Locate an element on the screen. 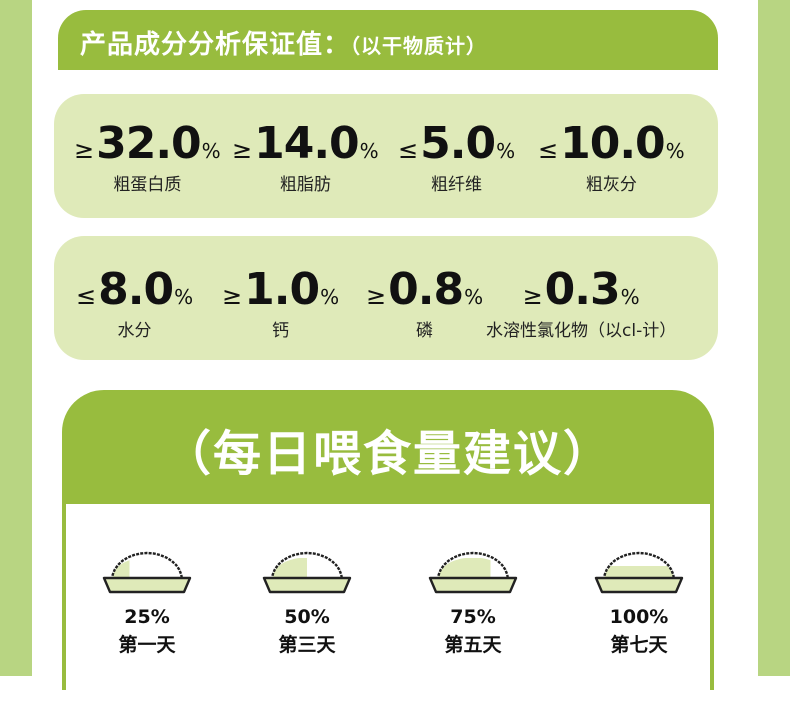 This screenshot has height=704, width=790. nutrient-protein: ≥32.0% 粗蛋白质 is located at coordinates (147, 159).